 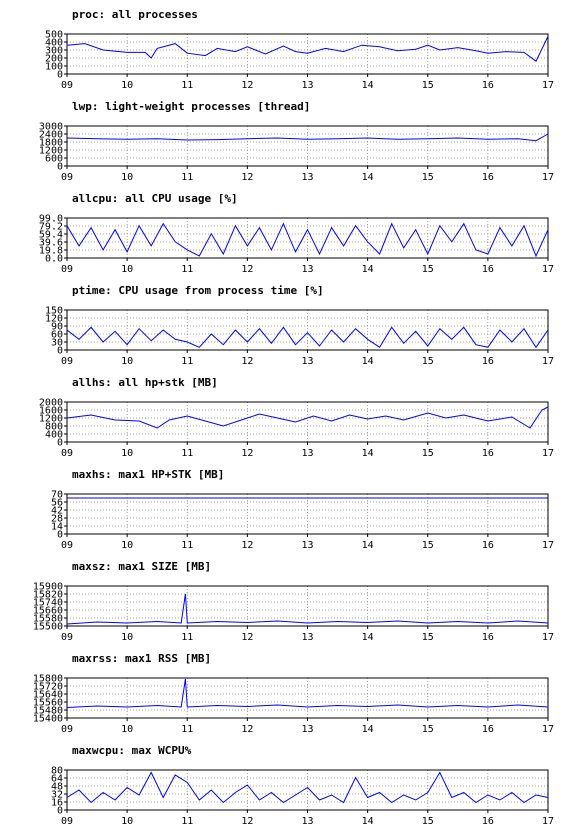 I want to click on y-tick-label: 30, so click(x=57, y=343).